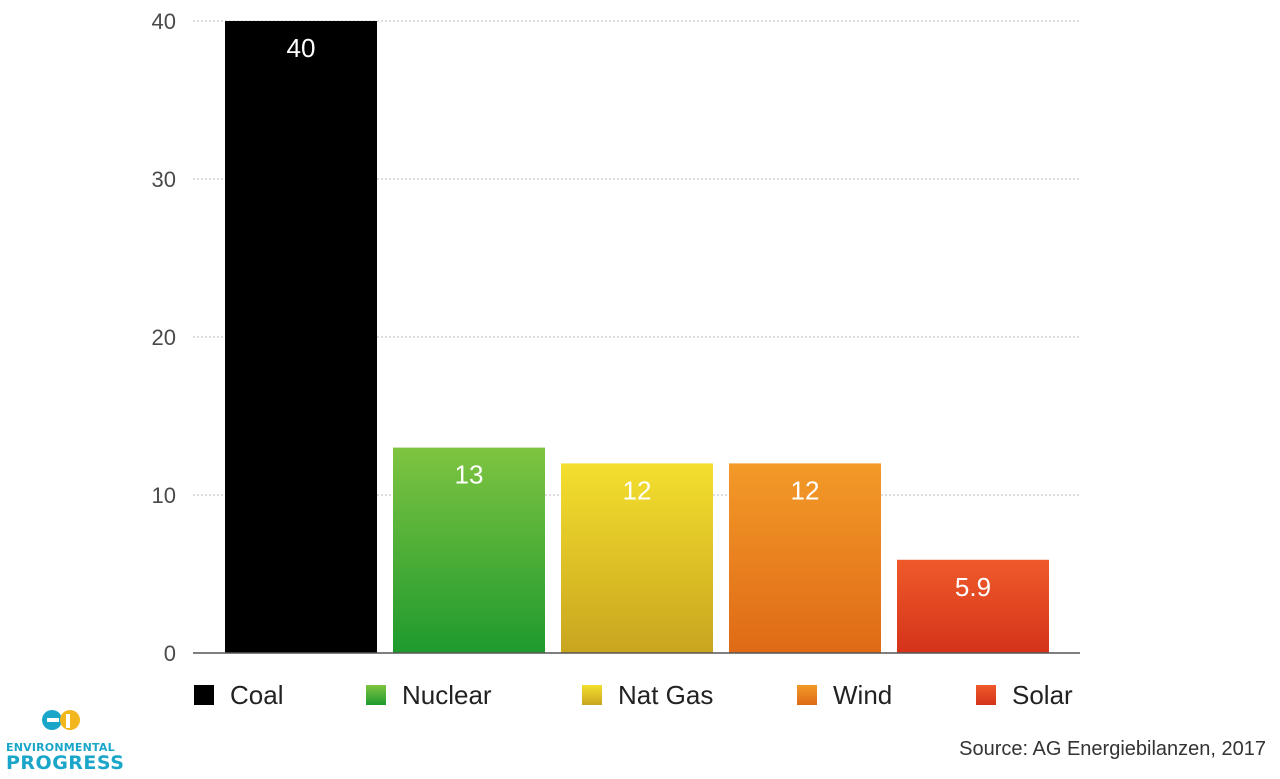 The image size is (1280, 779). What do you see at coordinates (170, 653) in the screenshot?
I see `y-tick-label-0: 0` at bounding box center [170, 653].